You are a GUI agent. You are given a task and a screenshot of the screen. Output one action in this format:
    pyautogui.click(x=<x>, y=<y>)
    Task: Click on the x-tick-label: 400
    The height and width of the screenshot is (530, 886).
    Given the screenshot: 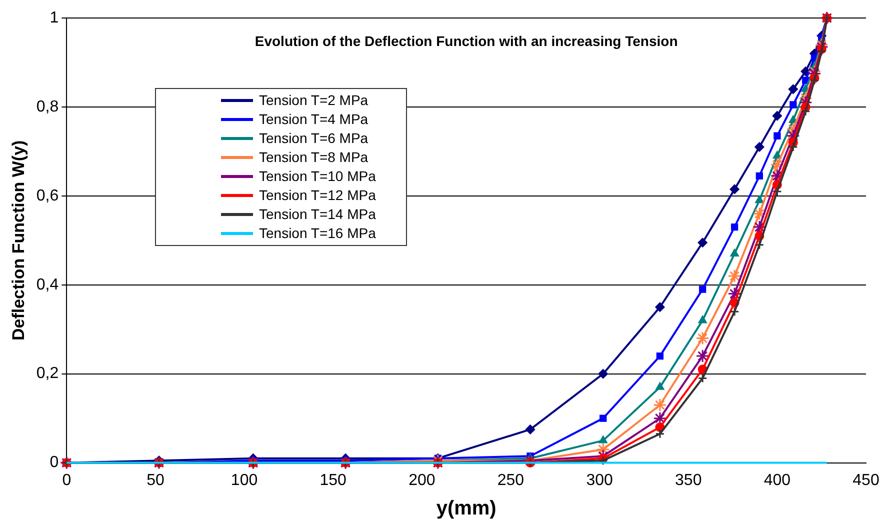 What is the action you would take?
    pyautogui.click(x=777, y=480)
    